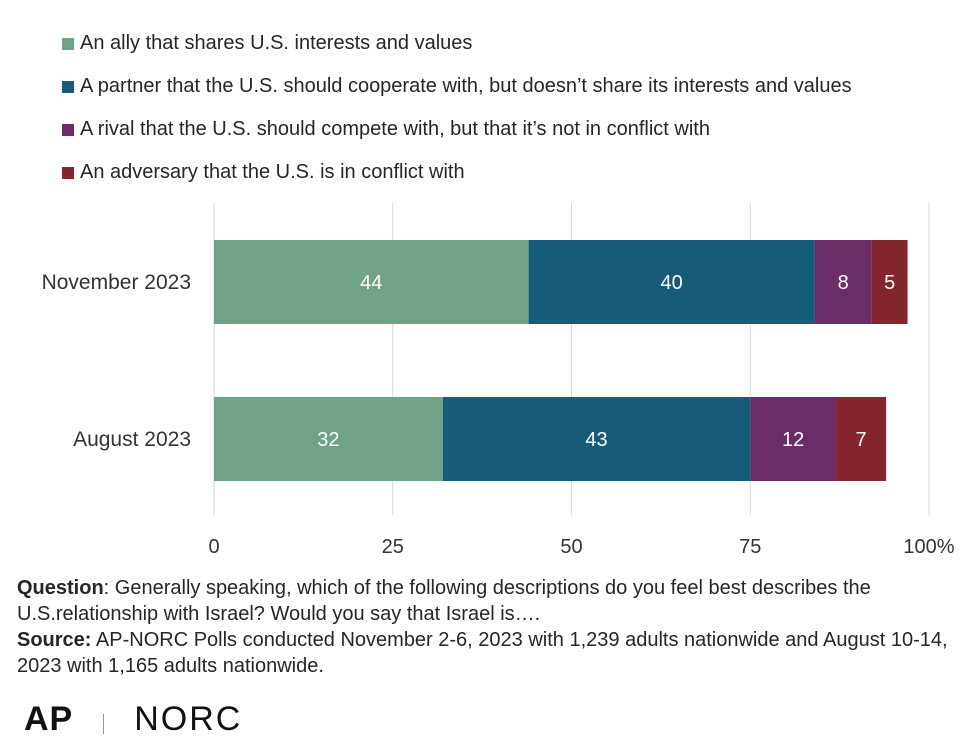 Image resolution: width=980 pixels, height=738 pixels. I want to click on data-label: 8, so click(843, 283).